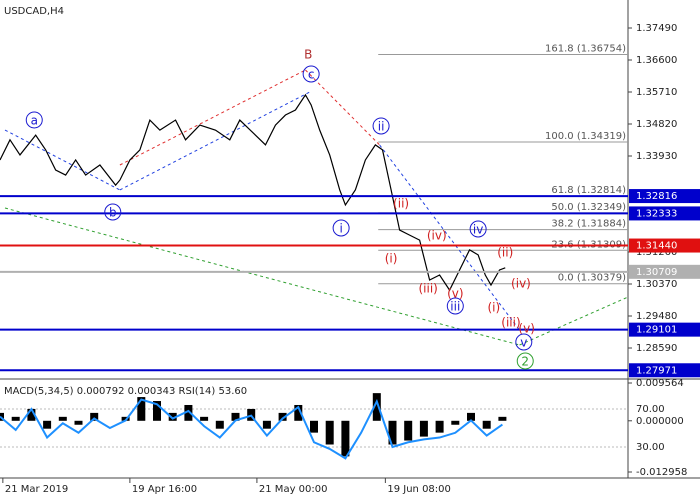  Describe the element at coordinates (656, 92) in the screenshot. I see `y-tick-label: 1.35710` at that location.